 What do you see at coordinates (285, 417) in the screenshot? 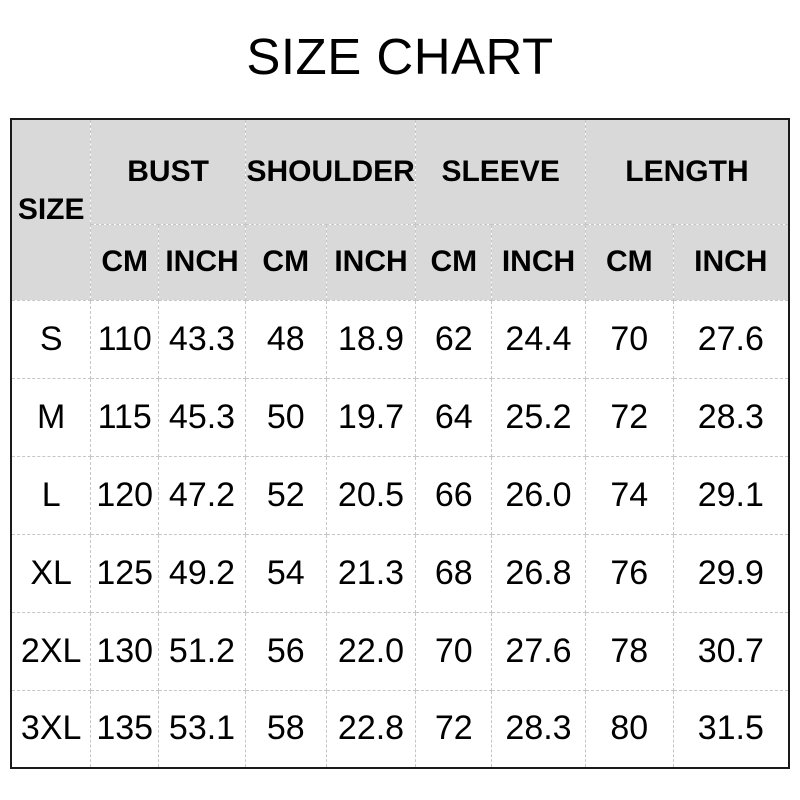
I see `value-cell: 50` at bounding box center [285, 417].